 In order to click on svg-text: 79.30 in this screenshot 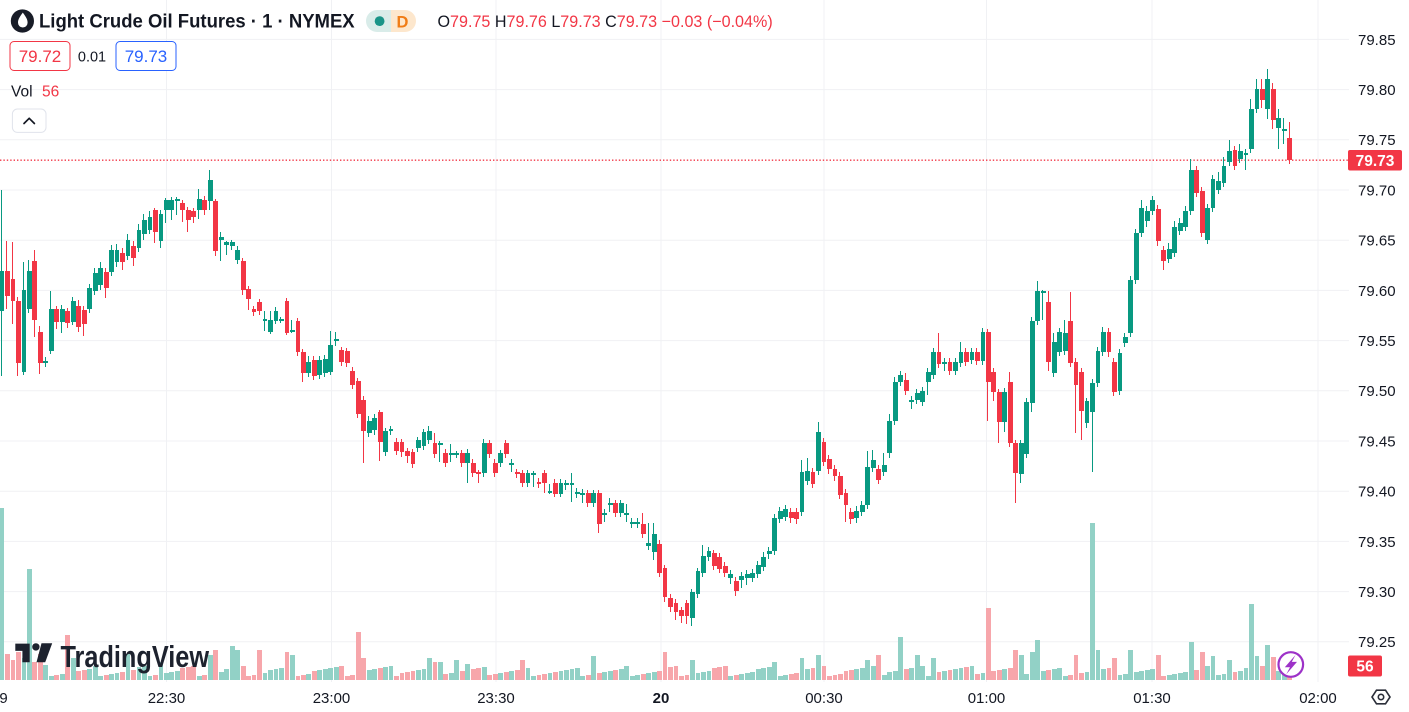, I will do `click(1377, 592)`.